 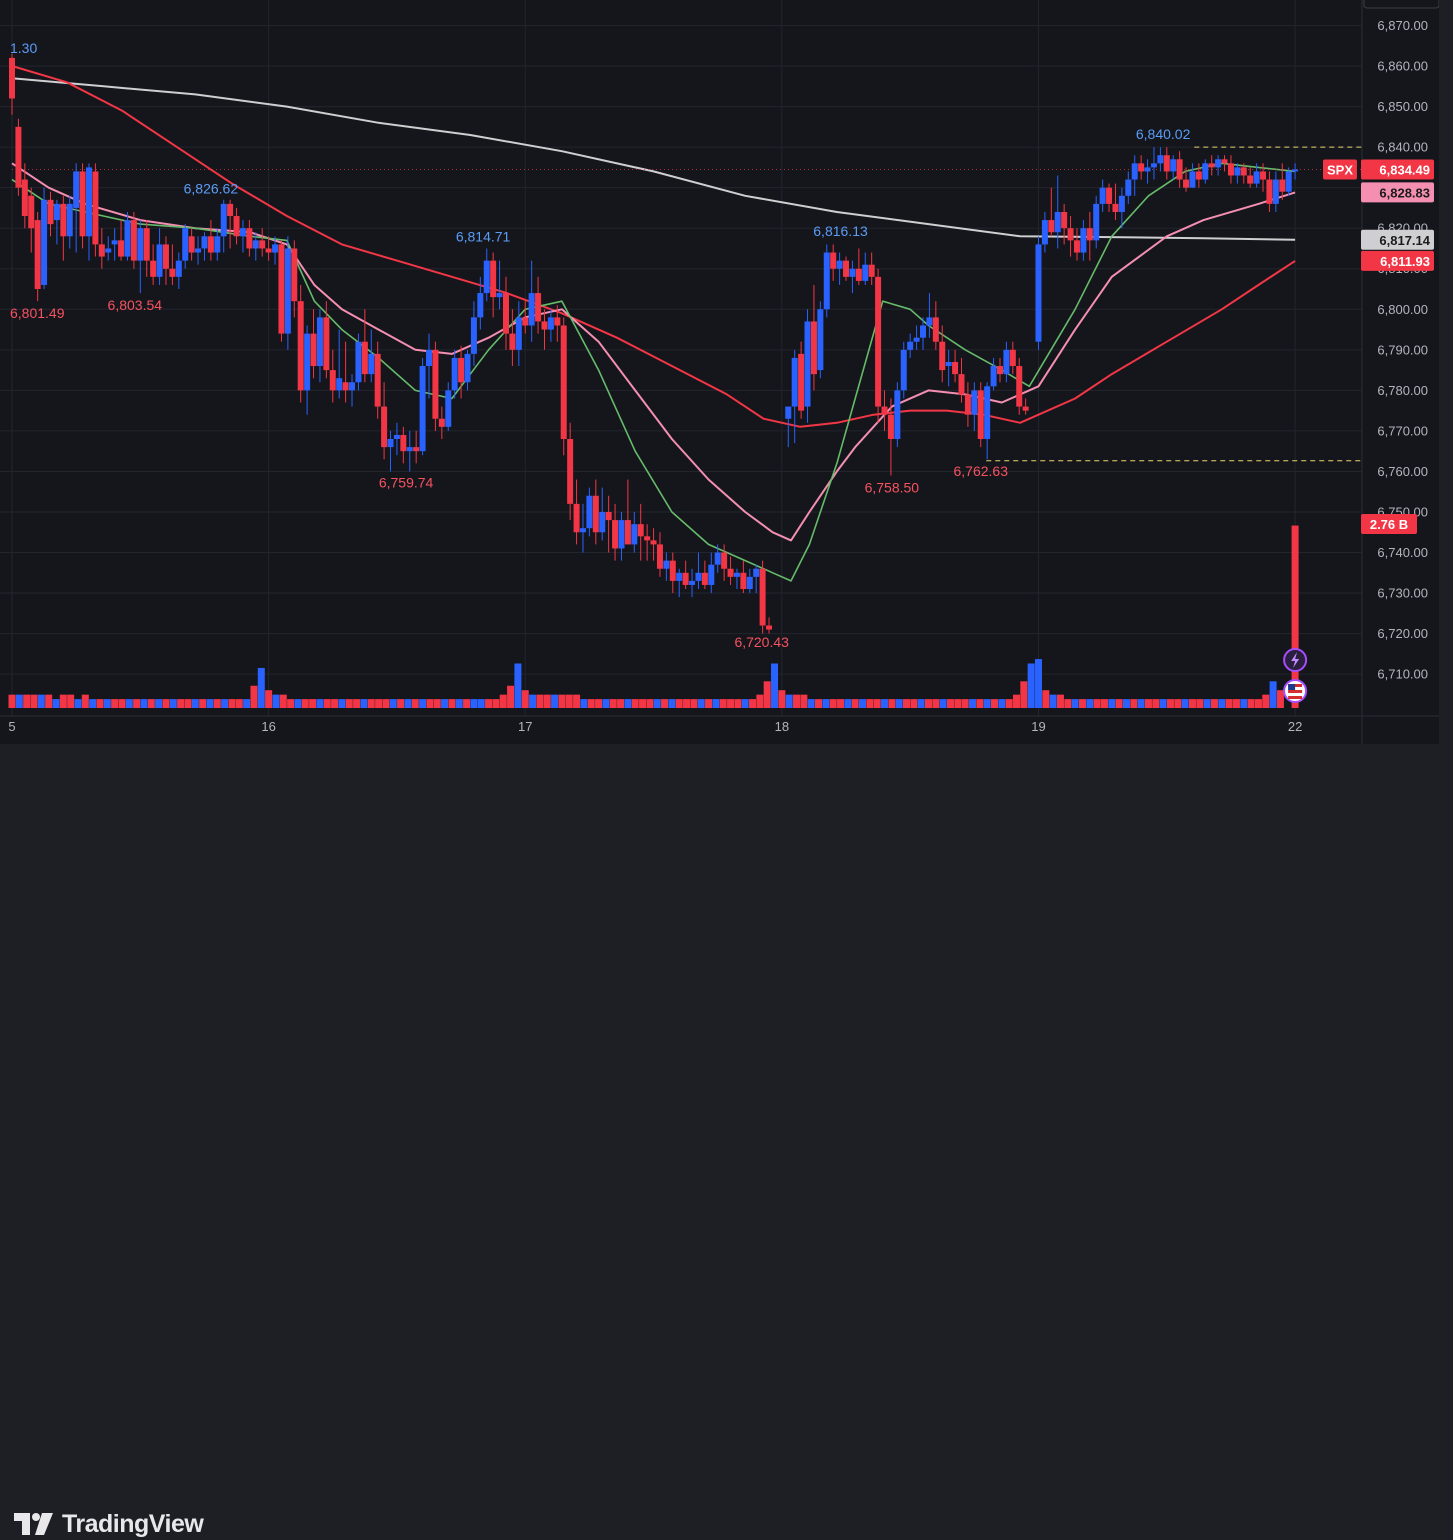 I want to click on volume-tag, so click(x=1389, y=524).